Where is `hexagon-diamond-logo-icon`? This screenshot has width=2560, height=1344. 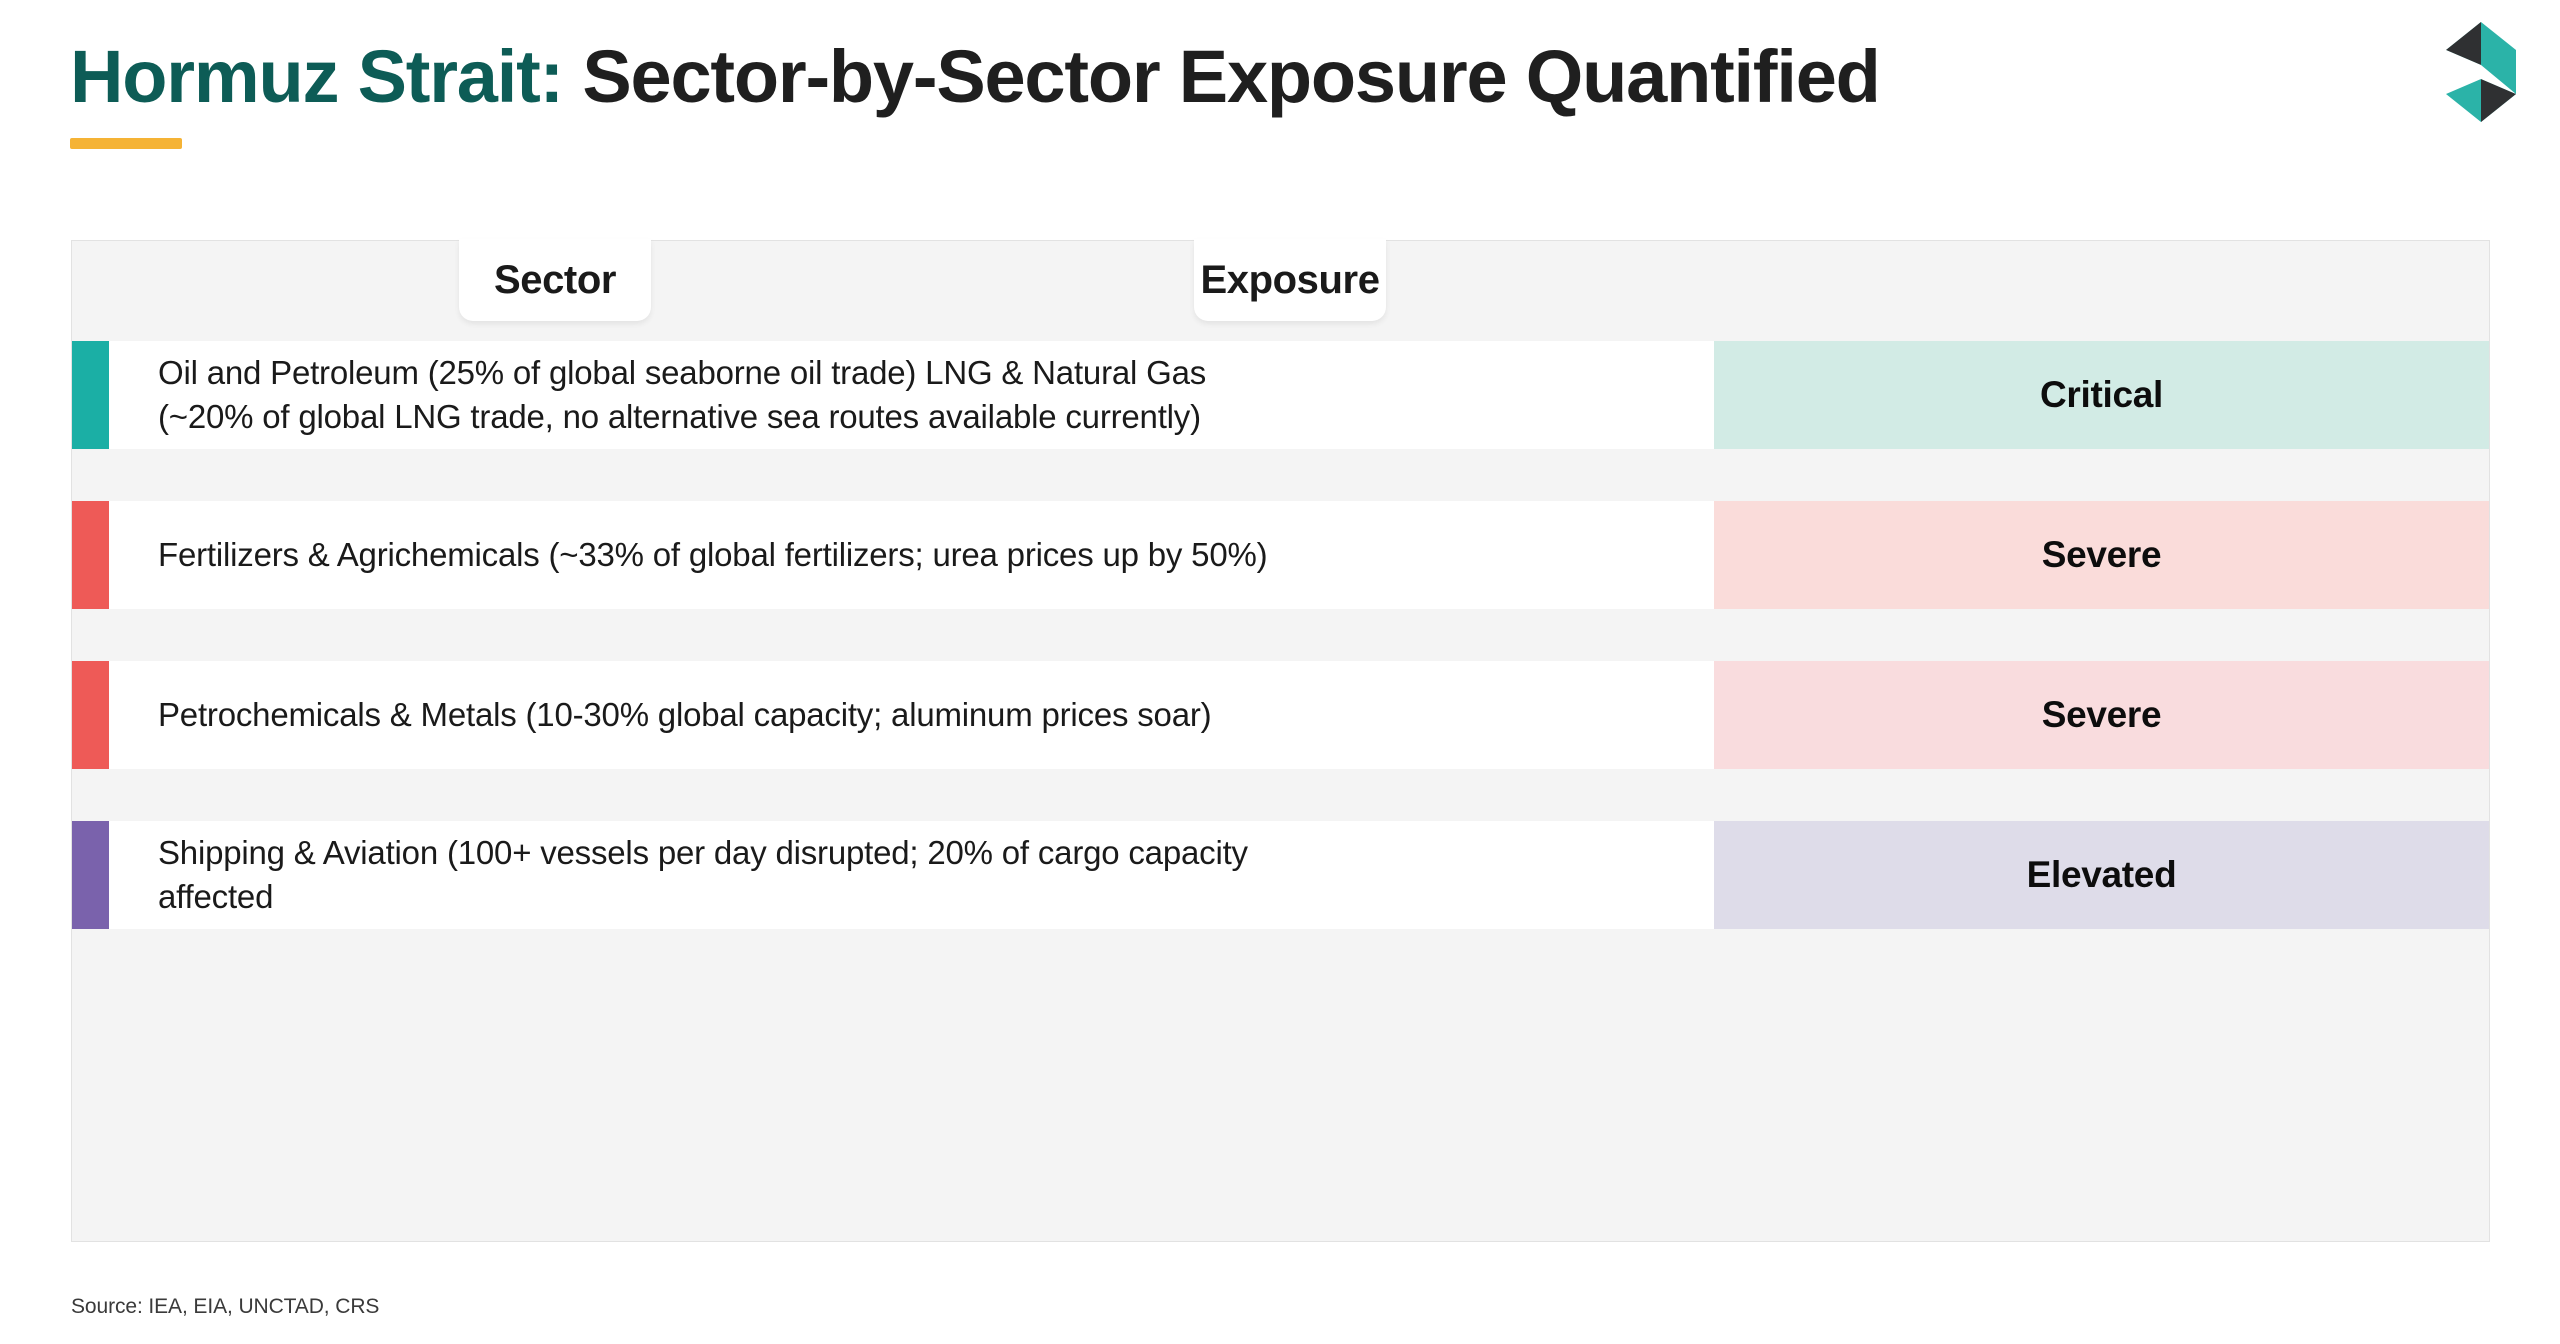
hexagon-diamond-logo-icon is located at coordinates (2481, 72).